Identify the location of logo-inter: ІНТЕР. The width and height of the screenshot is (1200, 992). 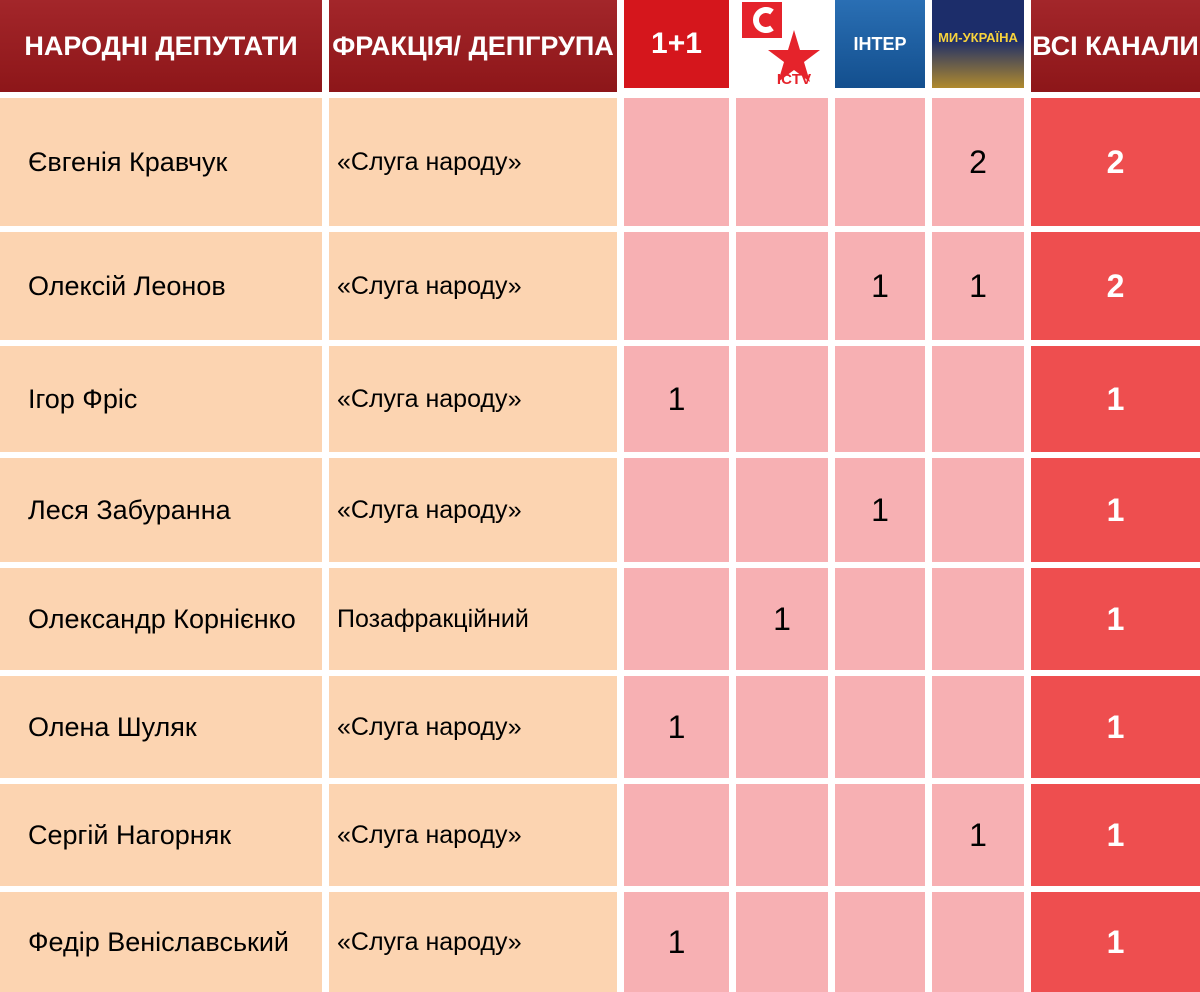
(880, 44).